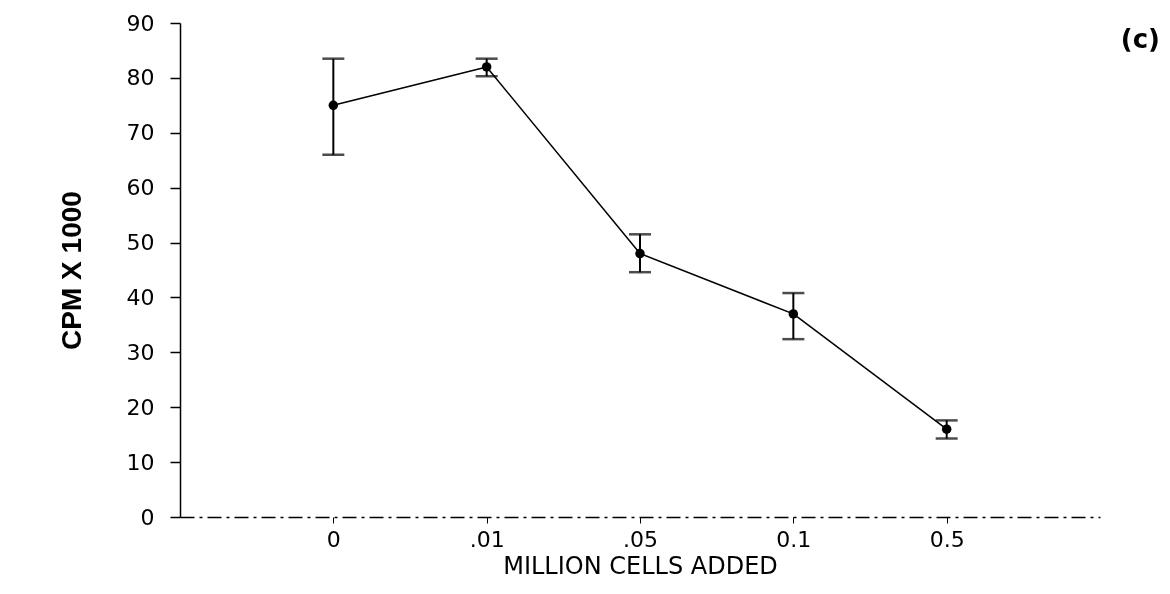 Image resolution: width=1170 pixels, height=594 pixels. Describe the element at coordinates (140, 78) in the screenshot. I see `y-tick-label: 80` at that location.